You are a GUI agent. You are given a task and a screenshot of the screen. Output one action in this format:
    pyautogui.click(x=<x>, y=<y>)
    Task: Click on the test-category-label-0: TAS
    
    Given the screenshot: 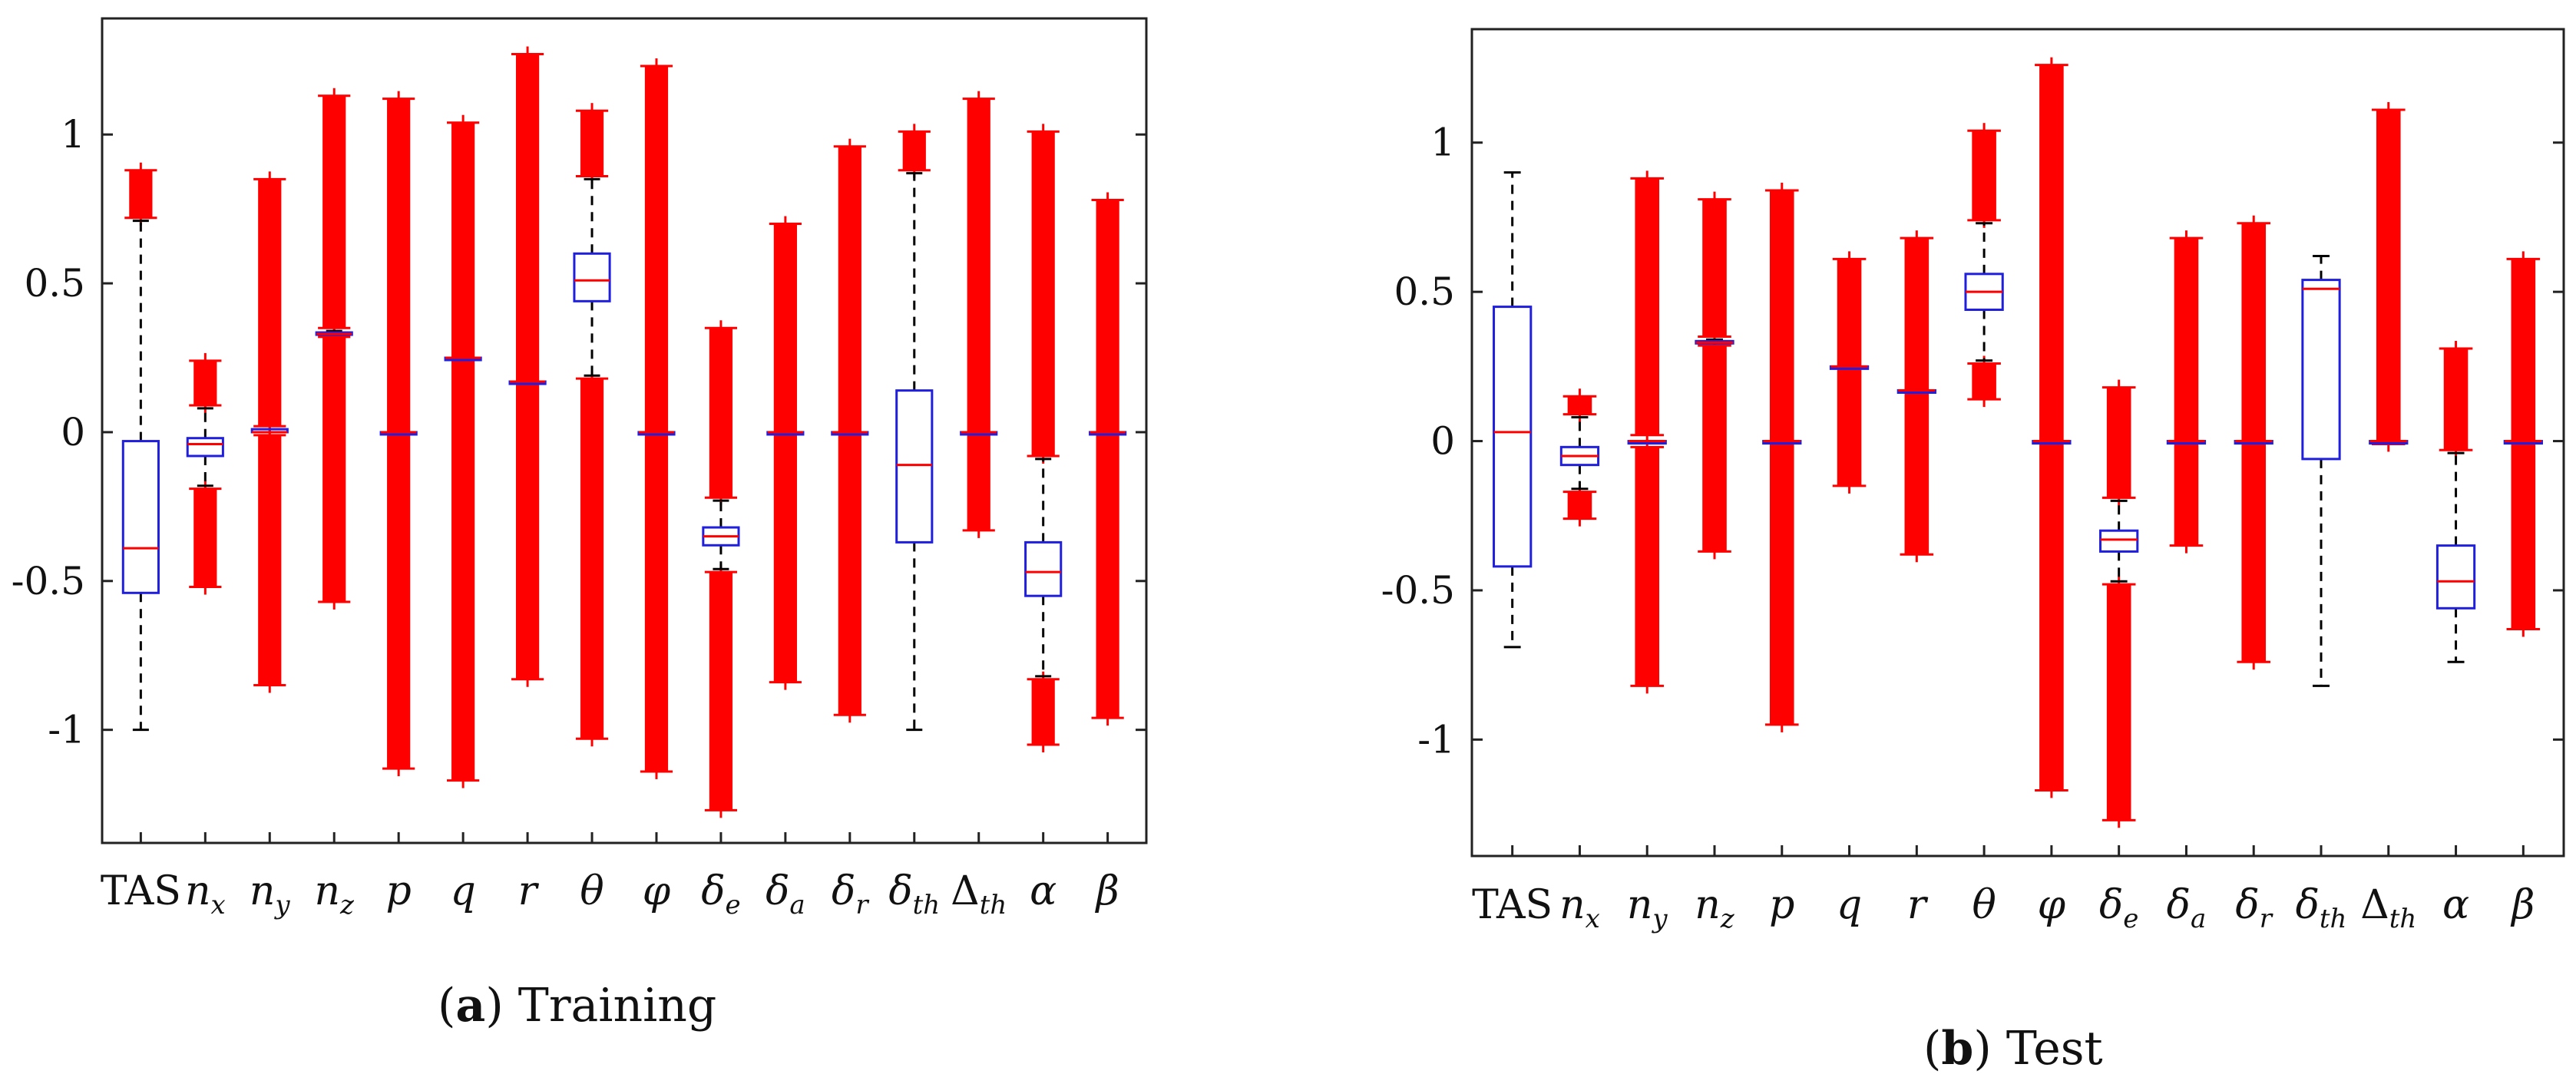 What is the action you would take?
    pyautogui.click(x=1512, y=905)
    